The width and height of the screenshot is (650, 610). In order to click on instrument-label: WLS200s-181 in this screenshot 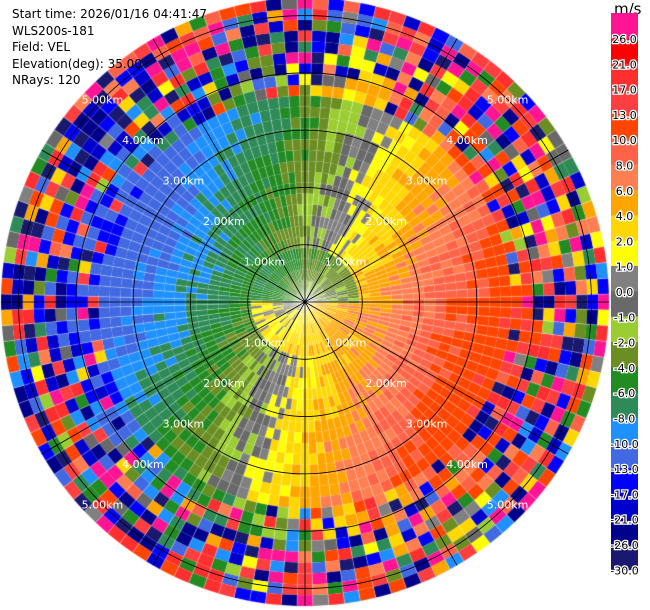, I will do `click(53, 30)`.